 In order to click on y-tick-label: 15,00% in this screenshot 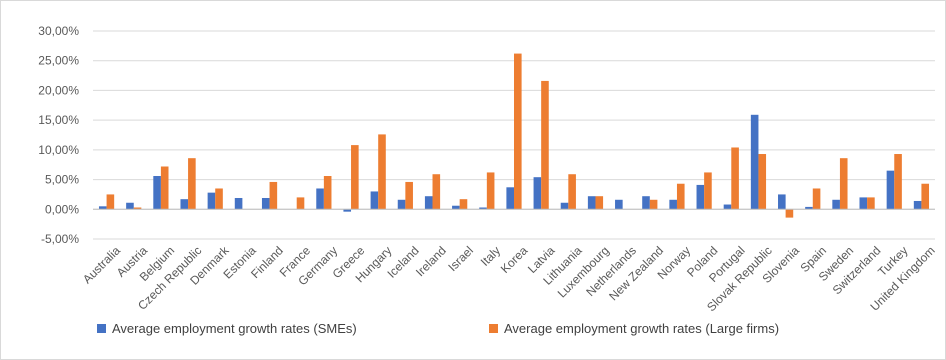, I will do `click(58, 120)`.